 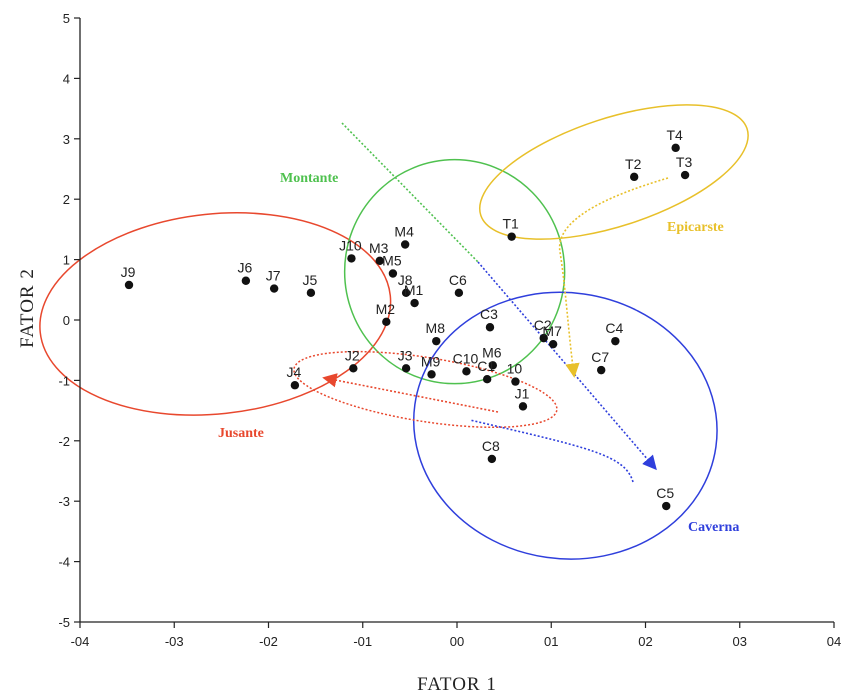 I want to click on montante-trend-line, so click(x=410, y=192).